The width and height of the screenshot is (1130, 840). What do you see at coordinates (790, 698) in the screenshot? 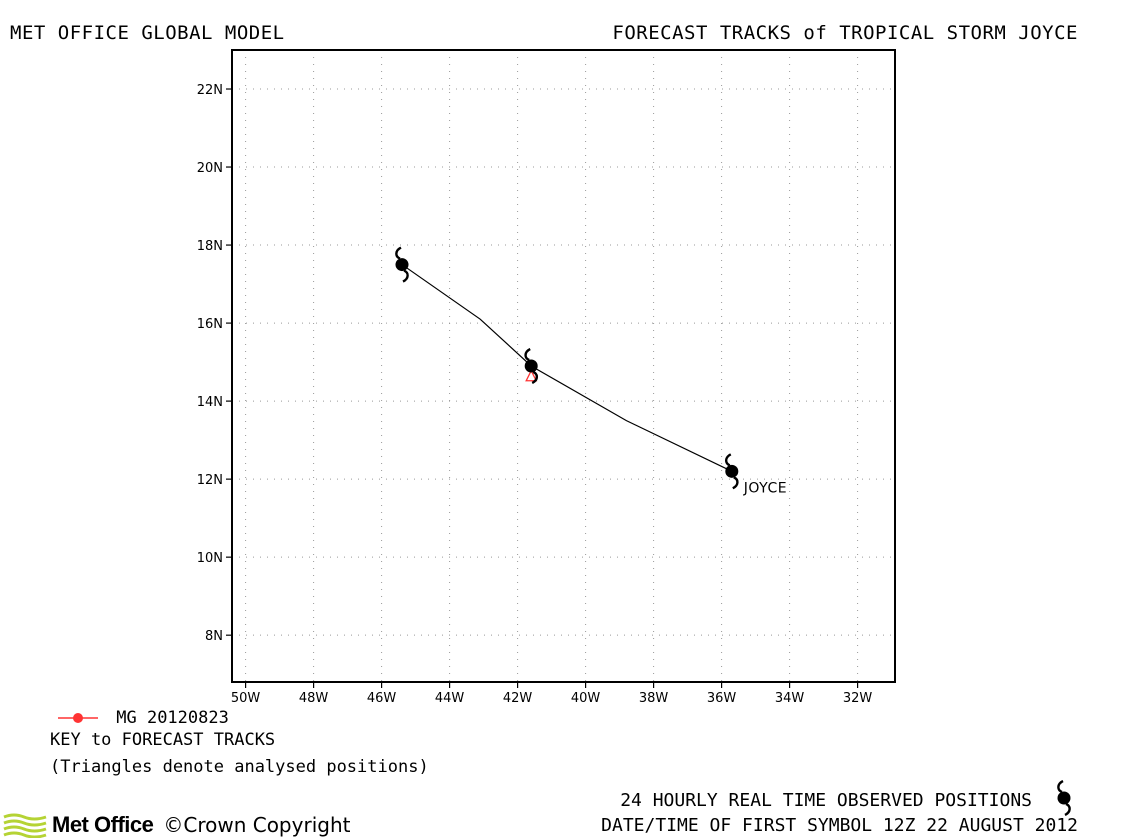
I see `lon-tick-label: 34W` at bounding box center [790, 698].